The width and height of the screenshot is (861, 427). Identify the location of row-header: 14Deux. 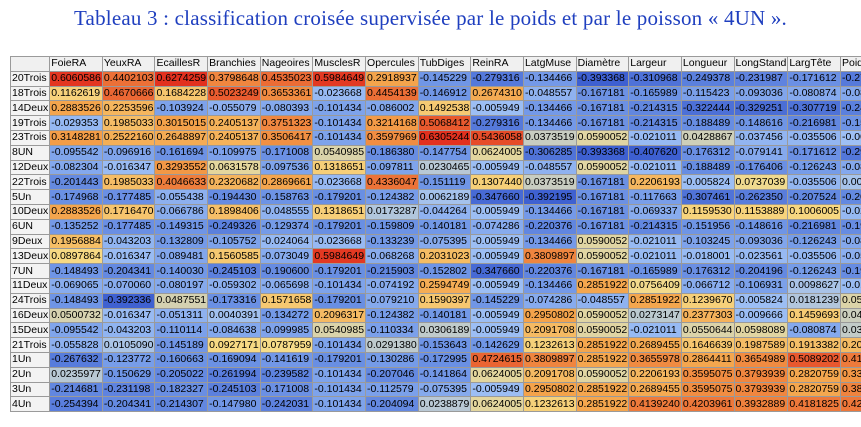
(30, 108).